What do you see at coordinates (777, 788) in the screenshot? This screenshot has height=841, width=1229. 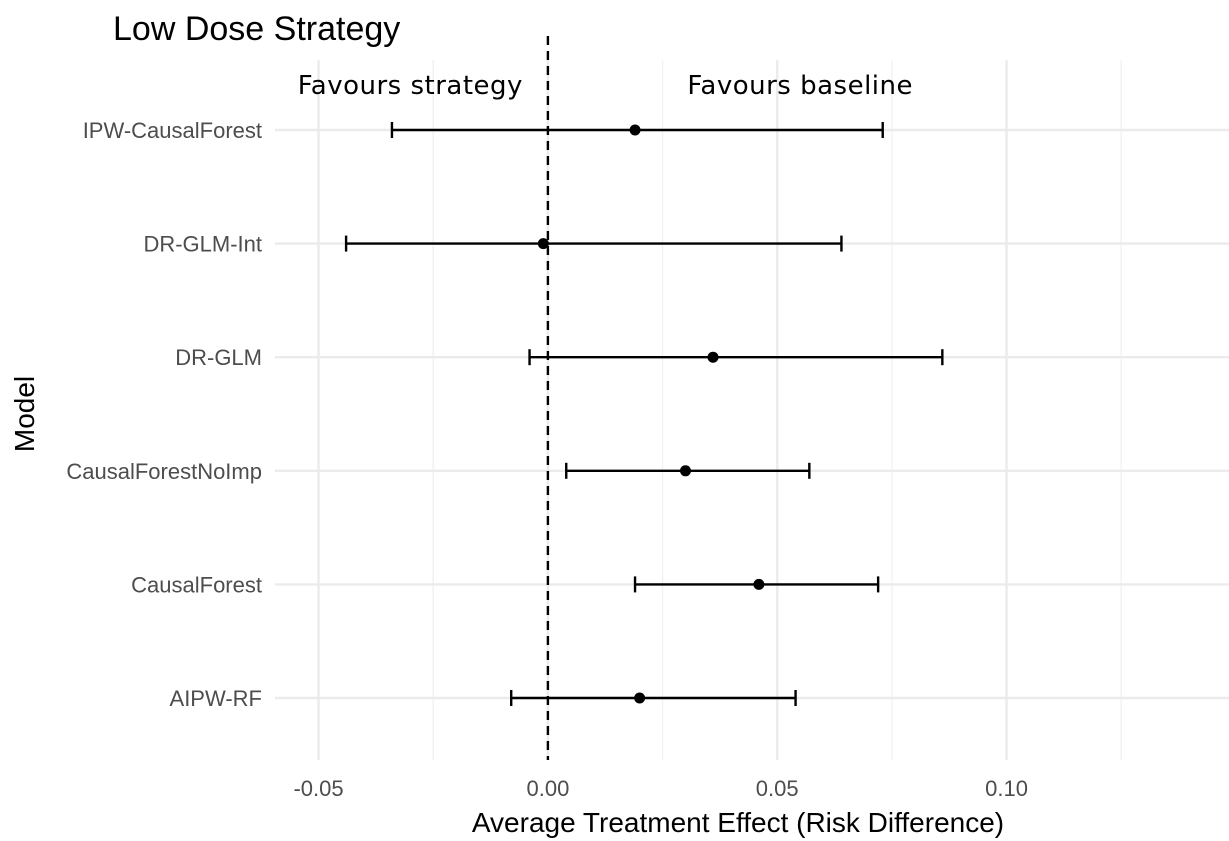 I see `x-tick-label-2: 0.05` at bounding box center [777, 788].